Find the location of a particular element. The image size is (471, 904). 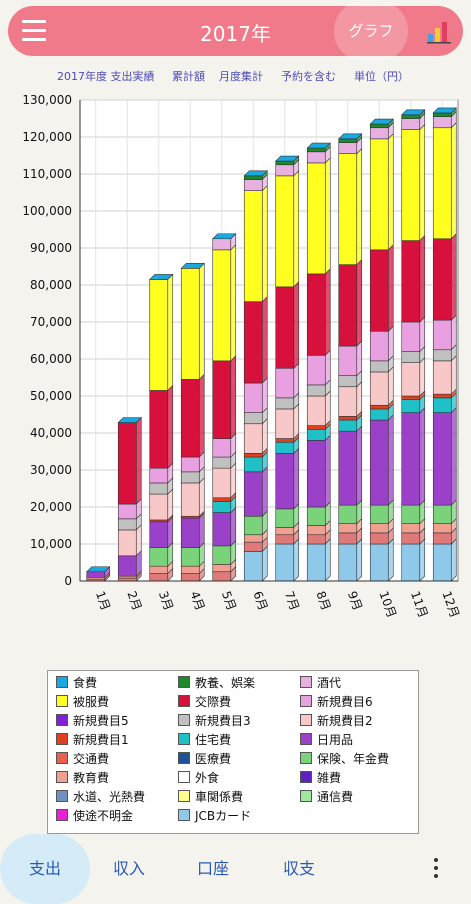

y-tick-label: 130,000 is located at coordinates (47, 100).